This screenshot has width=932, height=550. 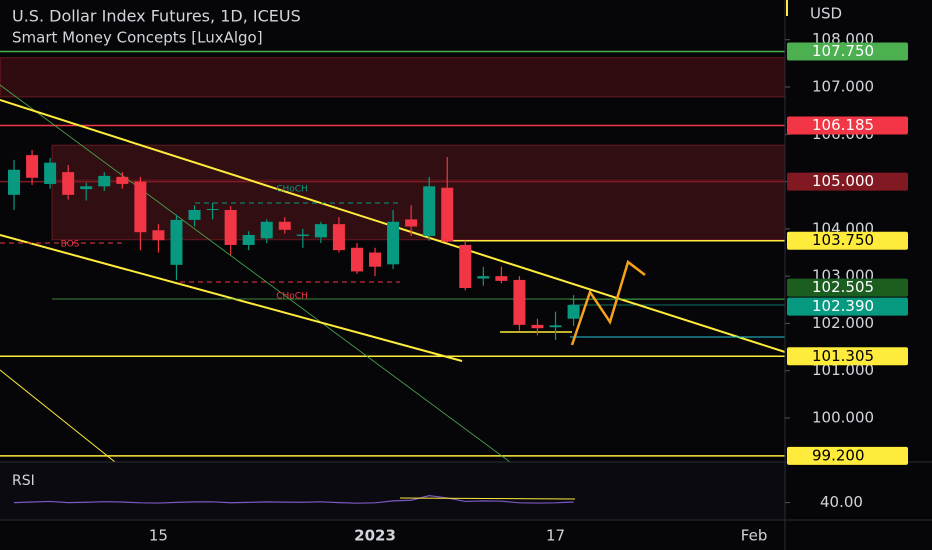 What do you see at coordinates (843, 181) in the screenshot?
I see `price-label: 105.000` at bounding box center [843, 181].